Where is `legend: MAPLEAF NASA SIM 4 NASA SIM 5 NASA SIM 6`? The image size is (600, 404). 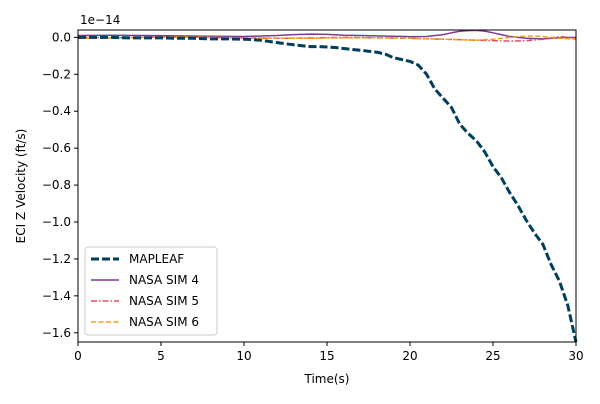
legend: MAPLEAF NASA SIM 4 NASA SIM 5 NASA SIM 6 is located at coordinates (151, 291).